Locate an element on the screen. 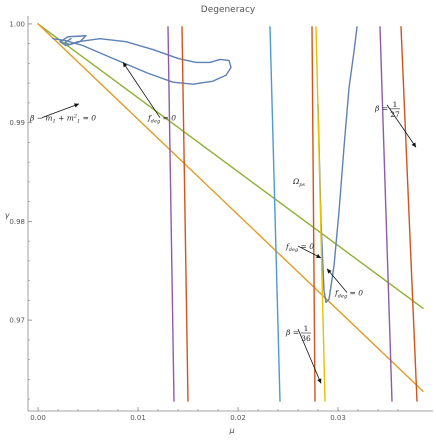 The image size is (436, 441). annotation-f-deg-1: fdeg = 0 is located at coordinates (149, 93).